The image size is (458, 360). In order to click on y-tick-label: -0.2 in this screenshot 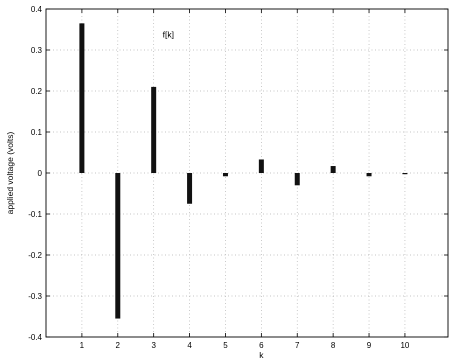, I will do `click(35, 255)`.